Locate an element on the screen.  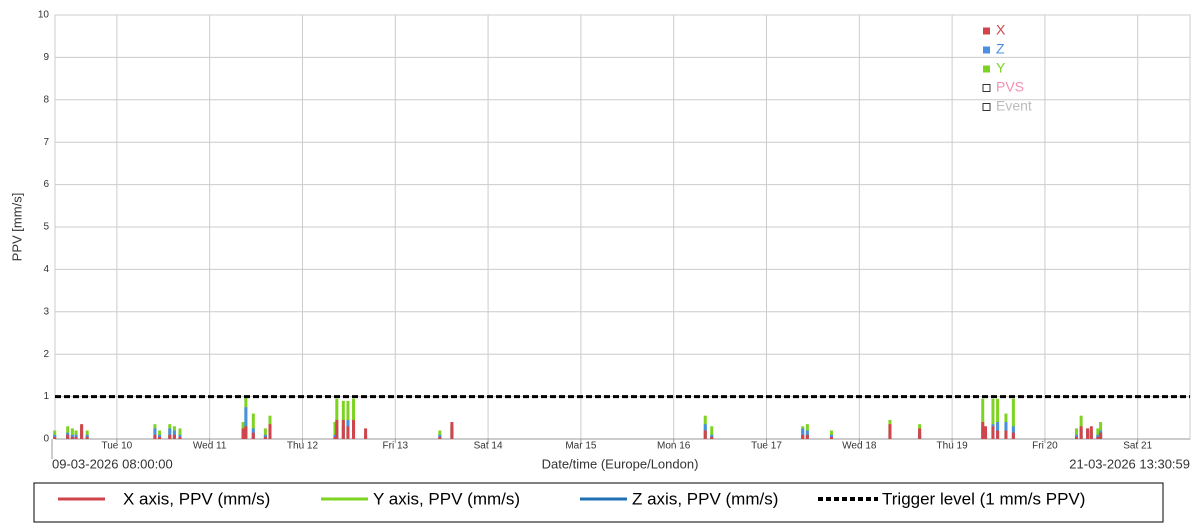
legend-label: X axis, PPV (mm/s) is located at coordinates (196, 498).